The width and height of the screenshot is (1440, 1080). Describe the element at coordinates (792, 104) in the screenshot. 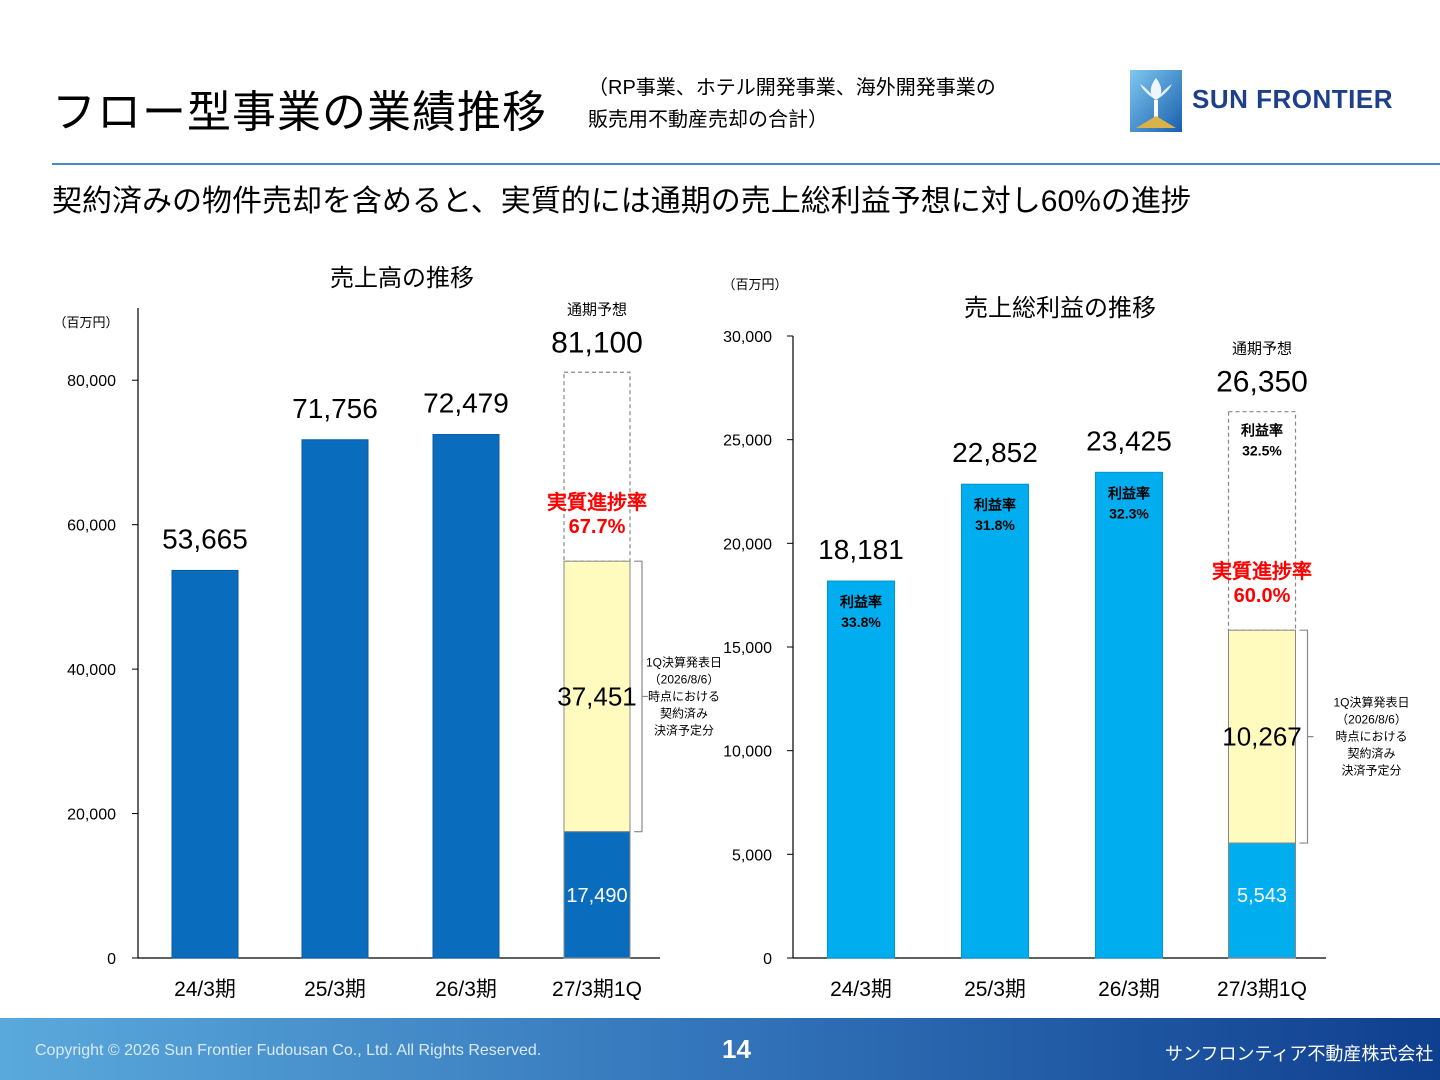

I see `page-subtitle: （RP事業、ホテル開発事業、海外開発事業の 販売用不動産売却の合計）` at that location.